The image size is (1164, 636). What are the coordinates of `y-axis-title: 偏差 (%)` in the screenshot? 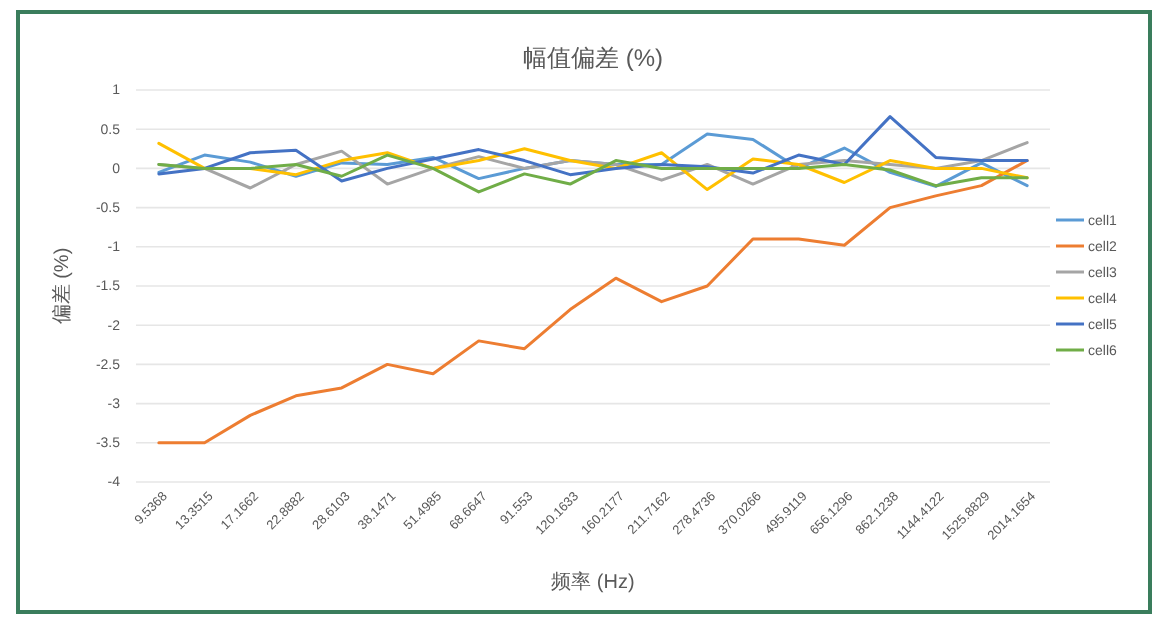 It's located at (62, 286).